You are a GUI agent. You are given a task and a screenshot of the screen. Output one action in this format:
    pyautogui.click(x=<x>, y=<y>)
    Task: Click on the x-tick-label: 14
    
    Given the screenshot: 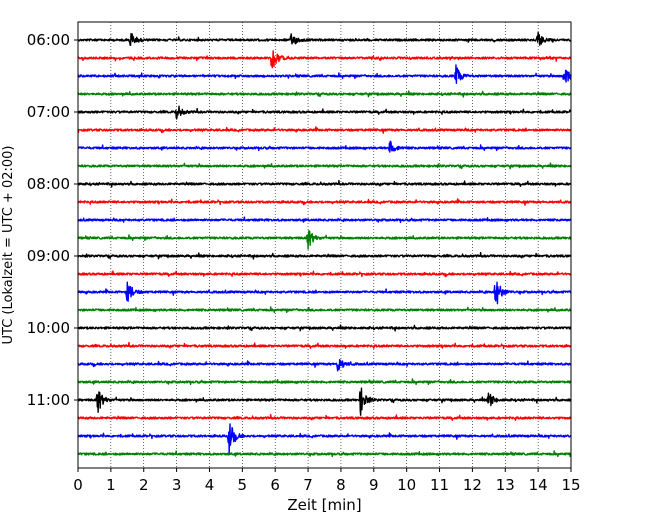 What is the action you would take?
    pyautogui.click(x=538, y=485)
    